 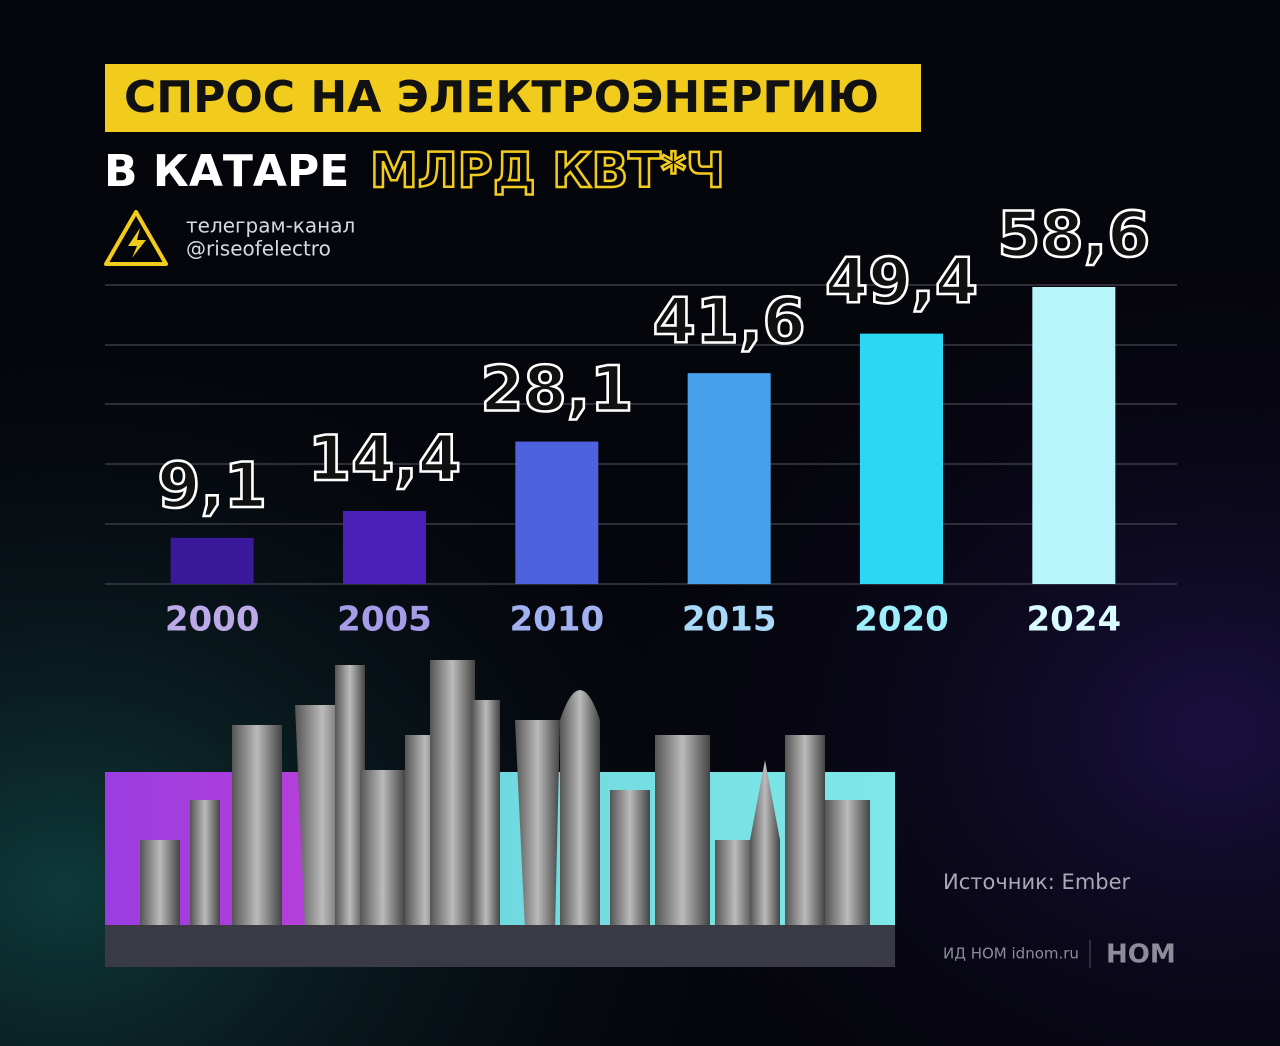 I want to click on value-label: 28,1, so click(x=556, y=389).